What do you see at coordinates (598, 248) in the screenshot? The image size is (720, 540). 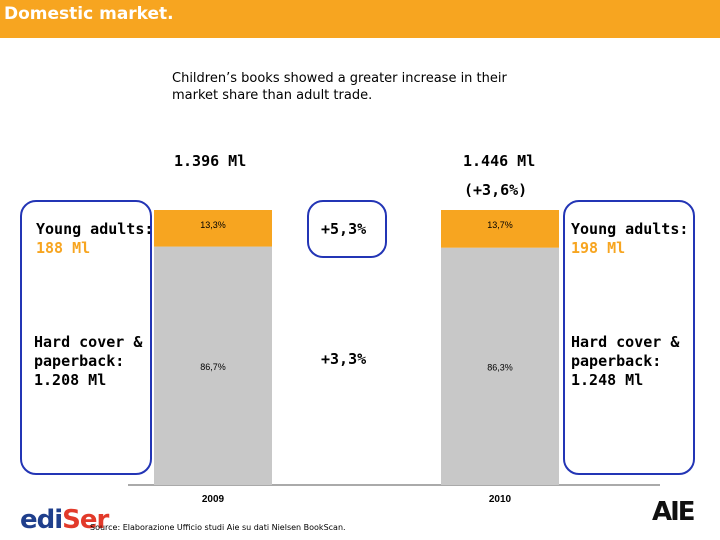 I see `right-young-value: 198 Ml` at bounding box center [598, 248].